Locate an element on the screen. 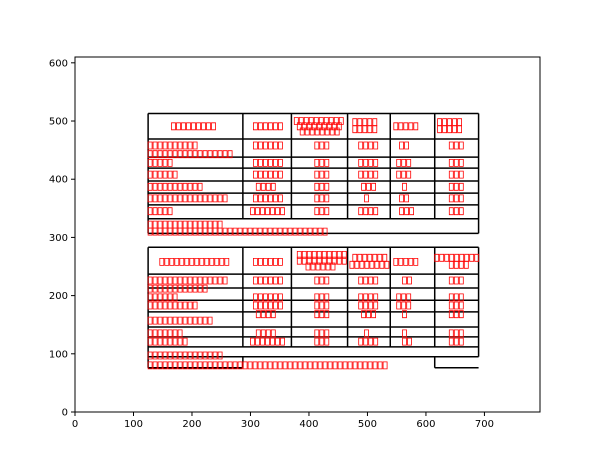  x-tick-label: 400 is located at coordinates (308, 424).